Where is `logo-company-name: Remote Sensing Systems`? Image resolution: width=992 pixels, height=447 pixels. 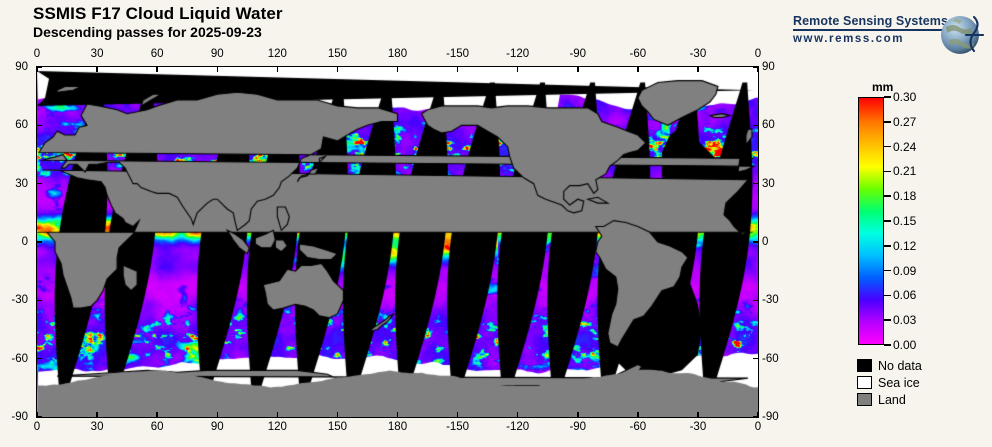
logo-company-name: Remote Sensing Systems is located at coordinates (871, 21).